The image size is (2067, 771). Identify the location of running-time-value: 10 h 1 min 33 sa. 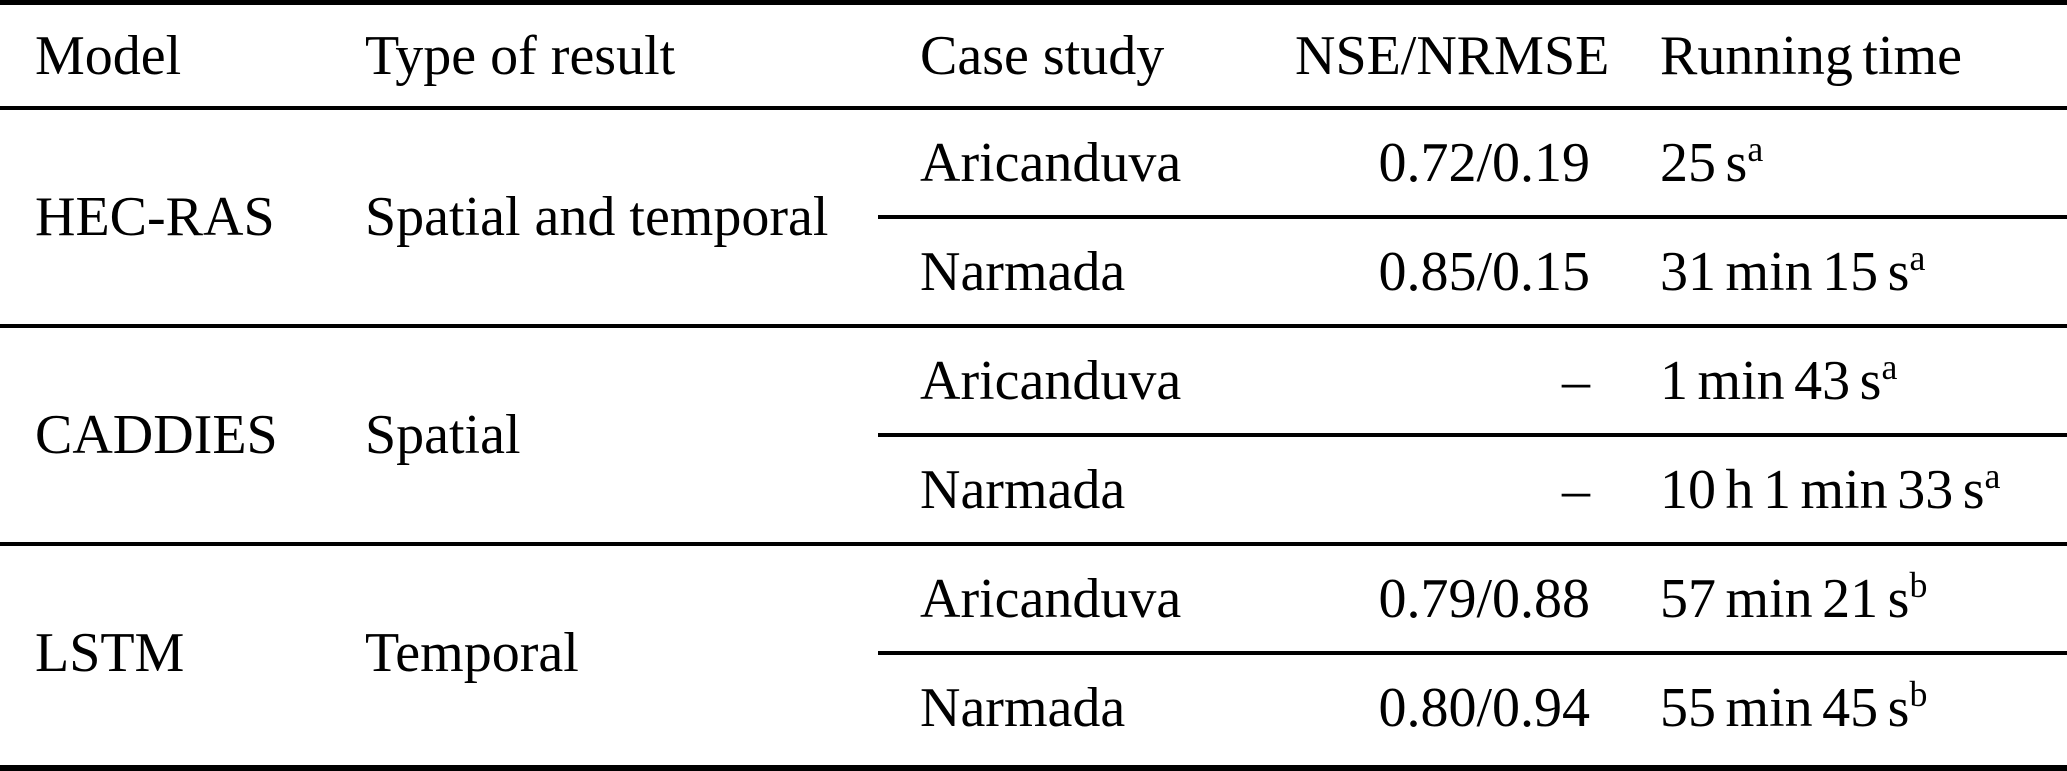
(1828, 490).